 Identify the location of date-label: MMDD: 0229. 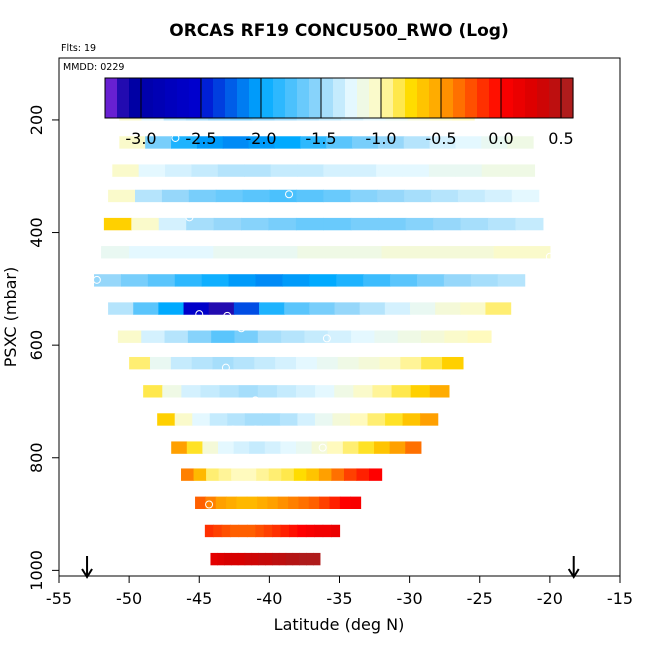
(93, 67).